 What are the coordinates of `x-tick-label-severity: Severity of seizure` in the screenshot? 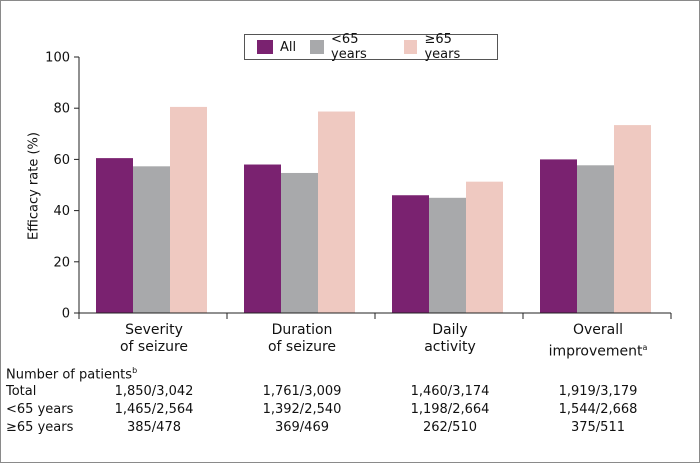 It's located at (154, 338).